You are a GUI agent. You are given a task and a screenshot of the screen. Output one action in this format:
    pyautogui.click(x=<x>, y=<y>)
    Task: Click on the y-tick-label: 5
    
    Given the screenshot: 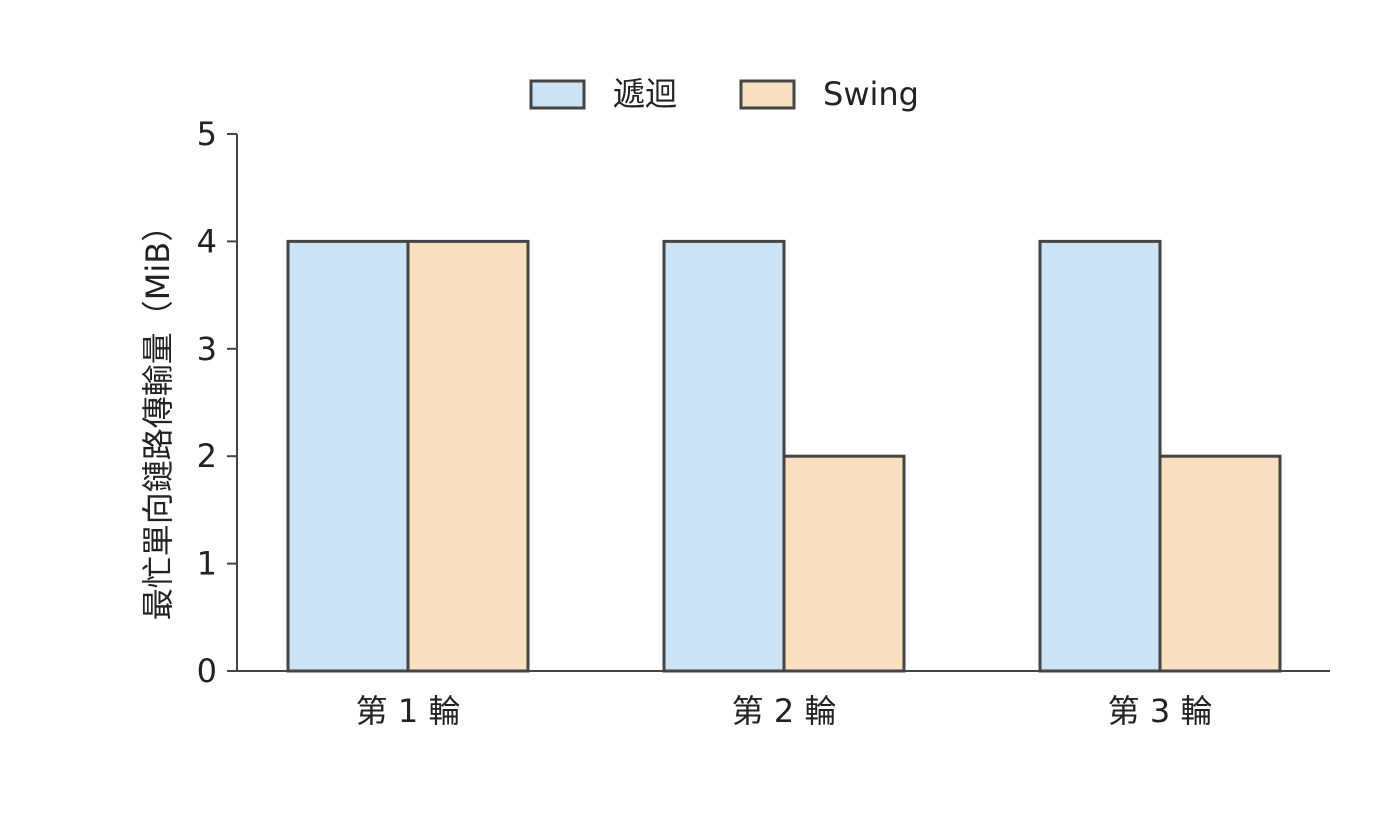 What is the action you would take?
    pyautogui.click(x=207, y=134)
    